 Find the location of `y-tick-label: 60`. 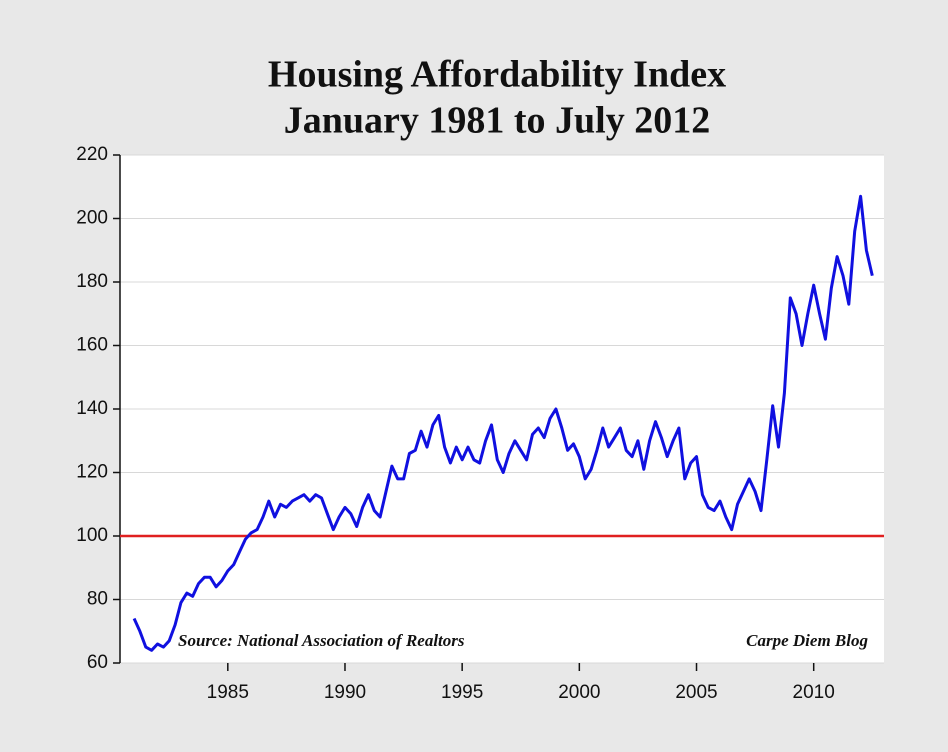

y-tick-label: 60 is located at coordinates (97, 662).